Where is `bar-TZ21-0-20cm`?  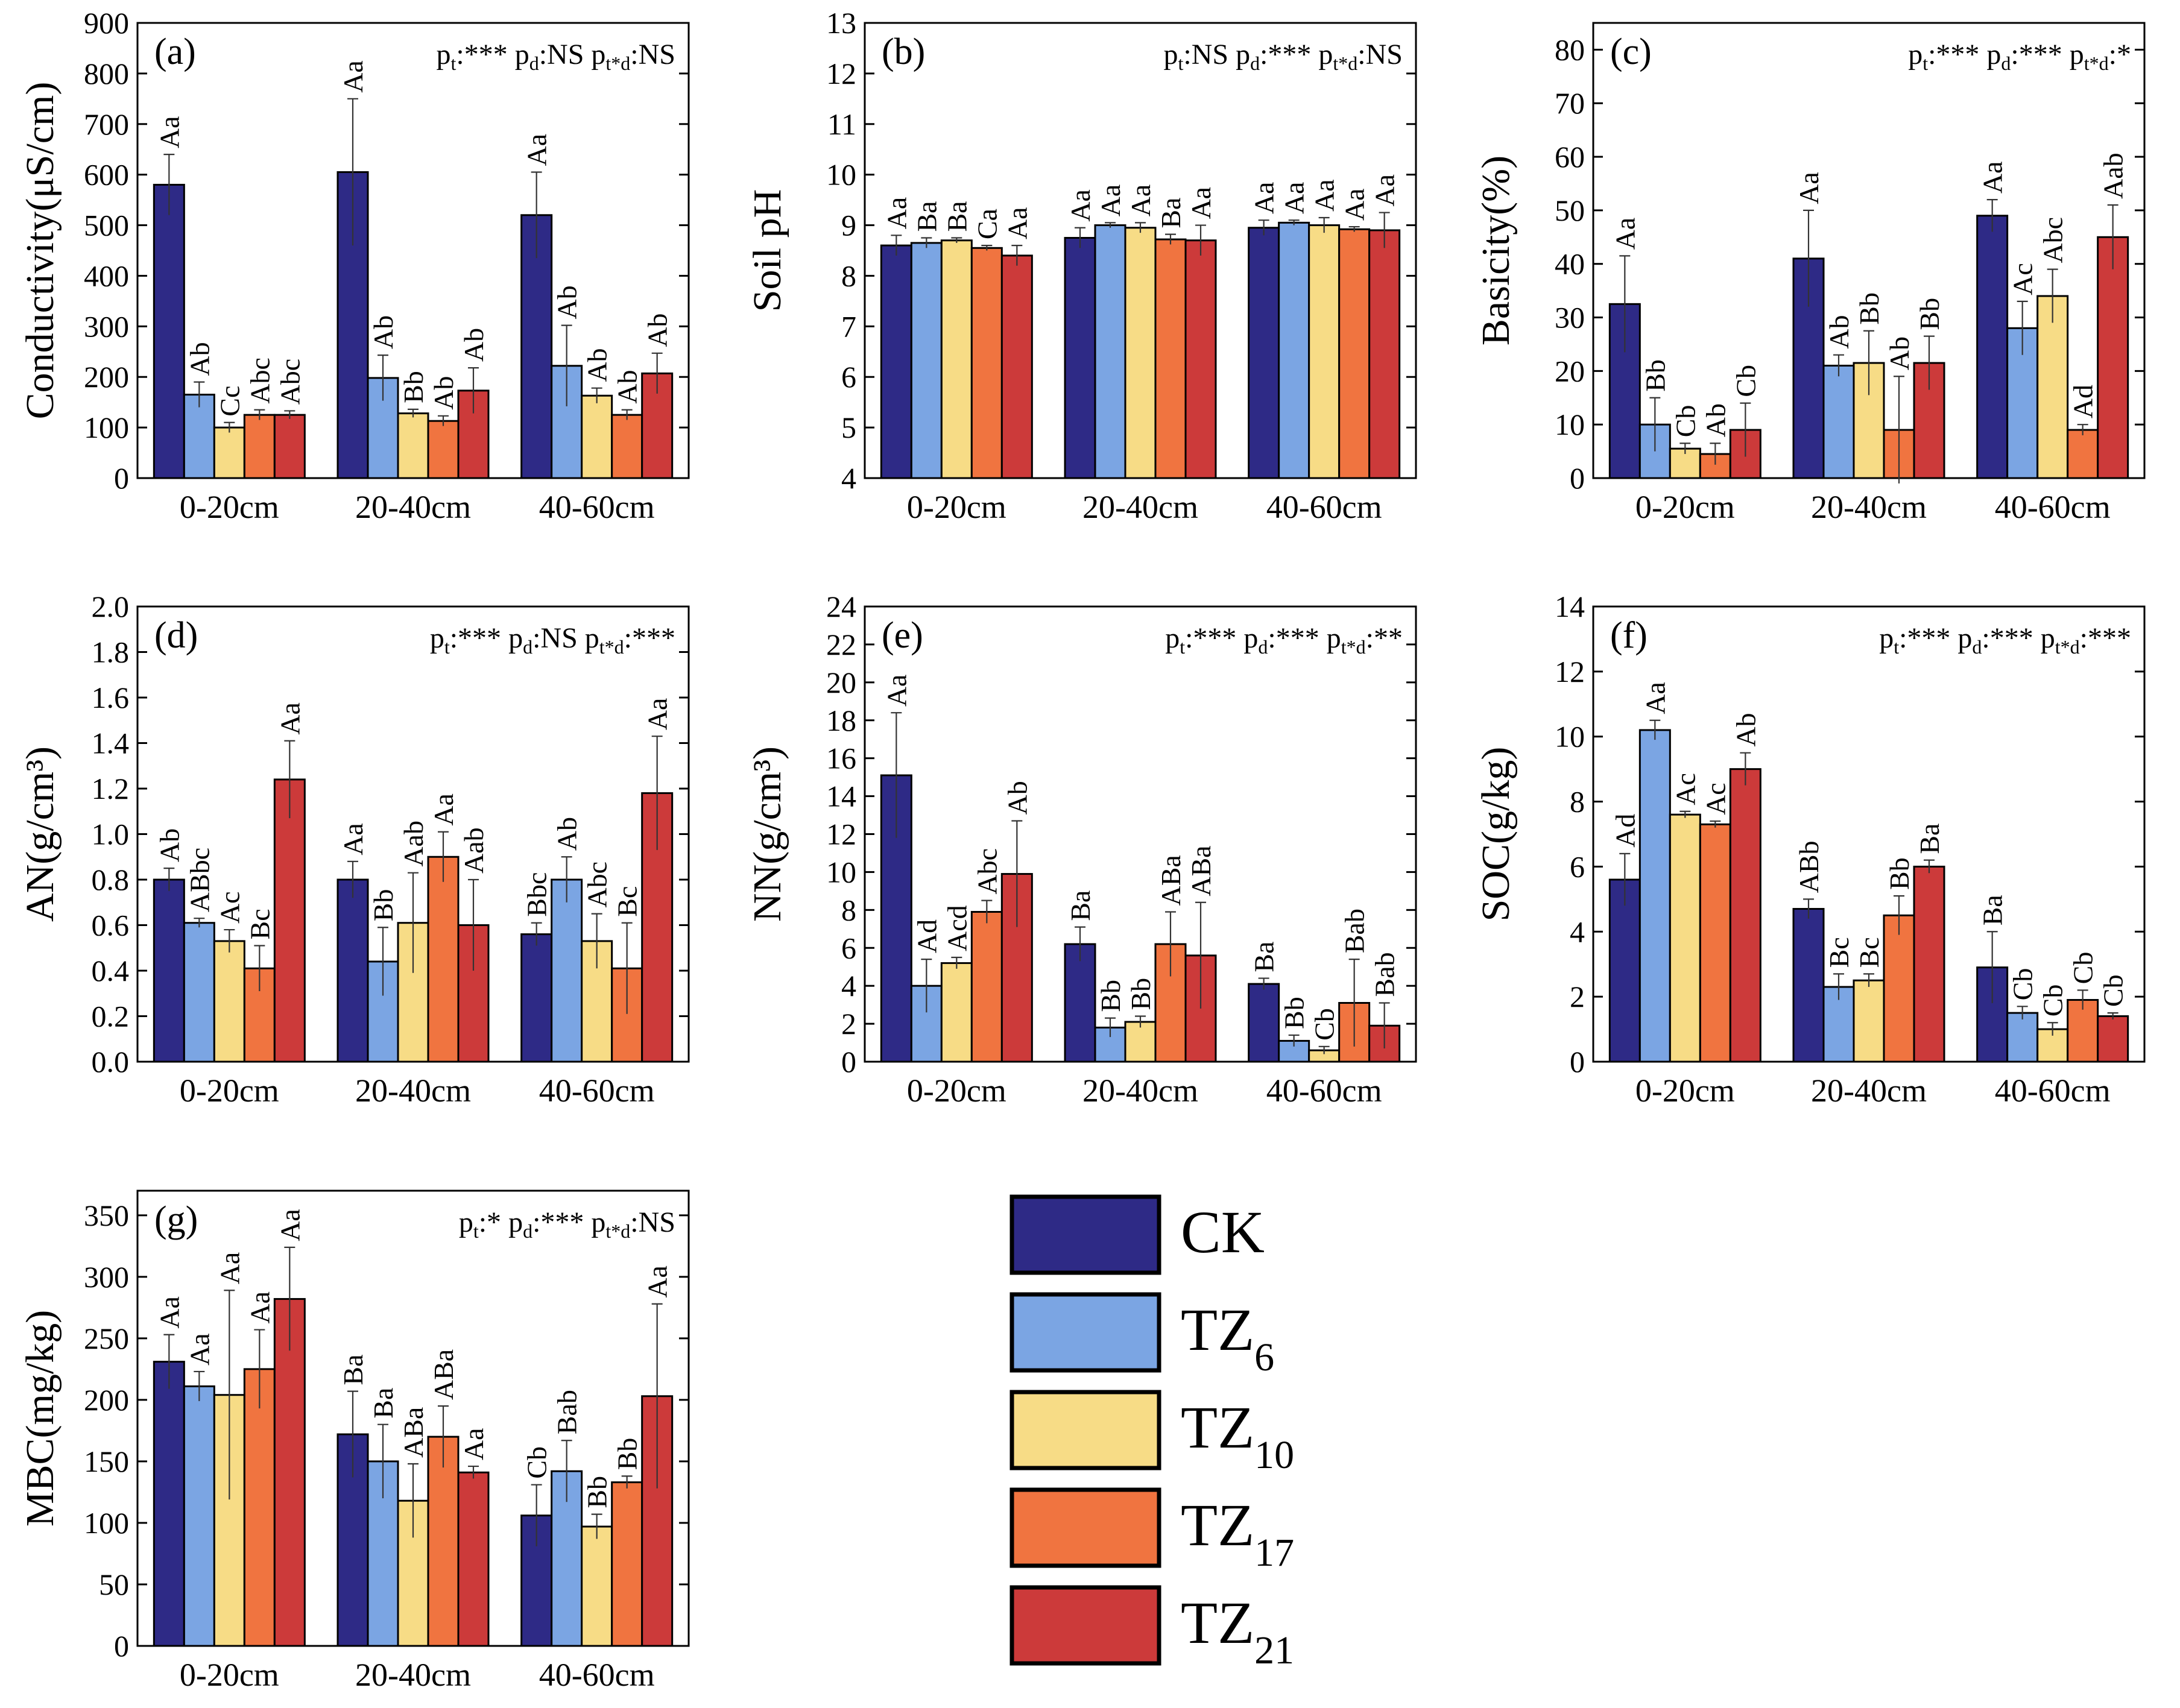
bar-TZ21-0-20cm is located at coordinates (1745, 915).